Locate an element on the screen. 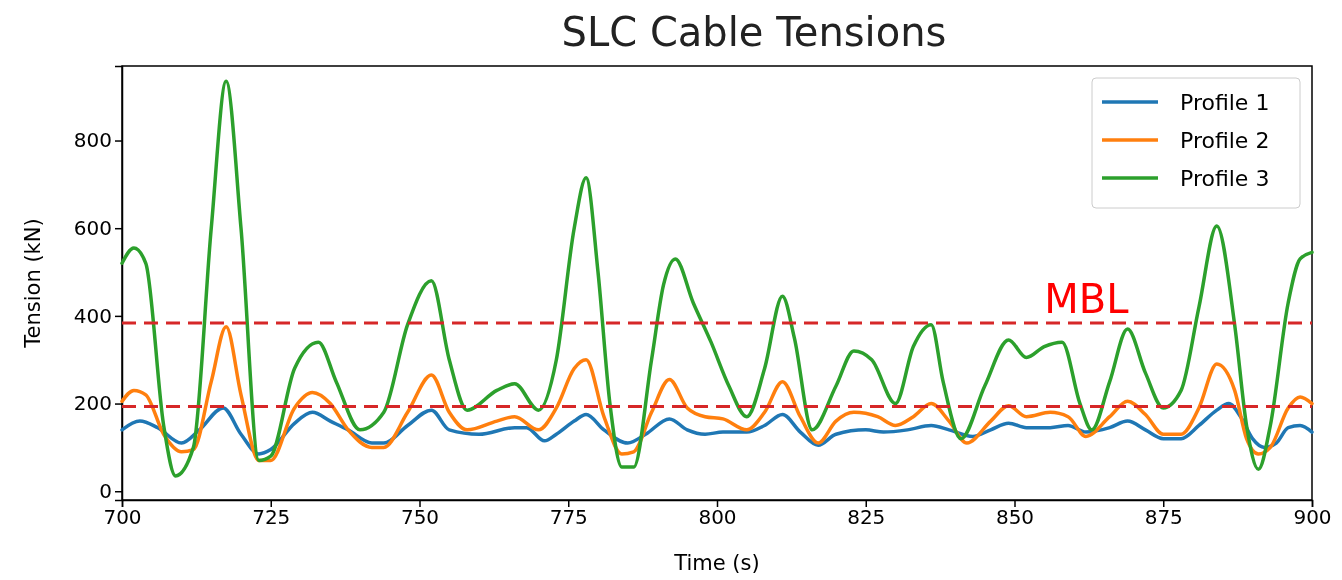  x-tick-label: 700 is located at coordinates (122, 517).